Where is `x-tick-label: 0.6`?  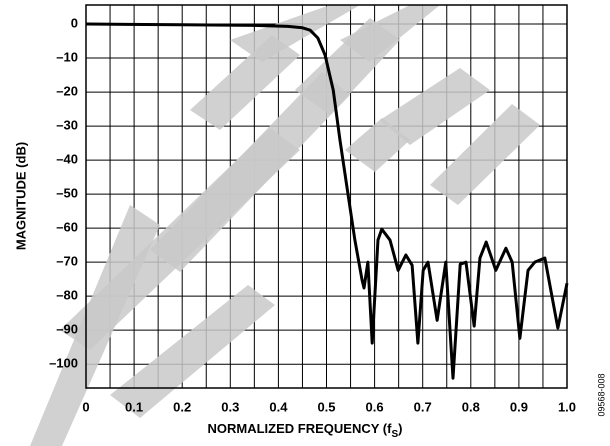 x-tick-label: 0.6 is located at coordinates (375, 406).